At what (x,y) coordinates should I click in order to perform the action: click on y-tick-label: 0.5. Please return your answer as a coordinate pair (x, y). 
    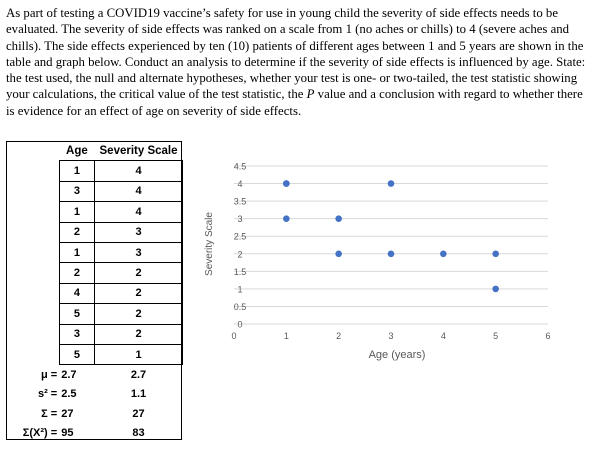
    Looking at the image, I should click on (240, 307).